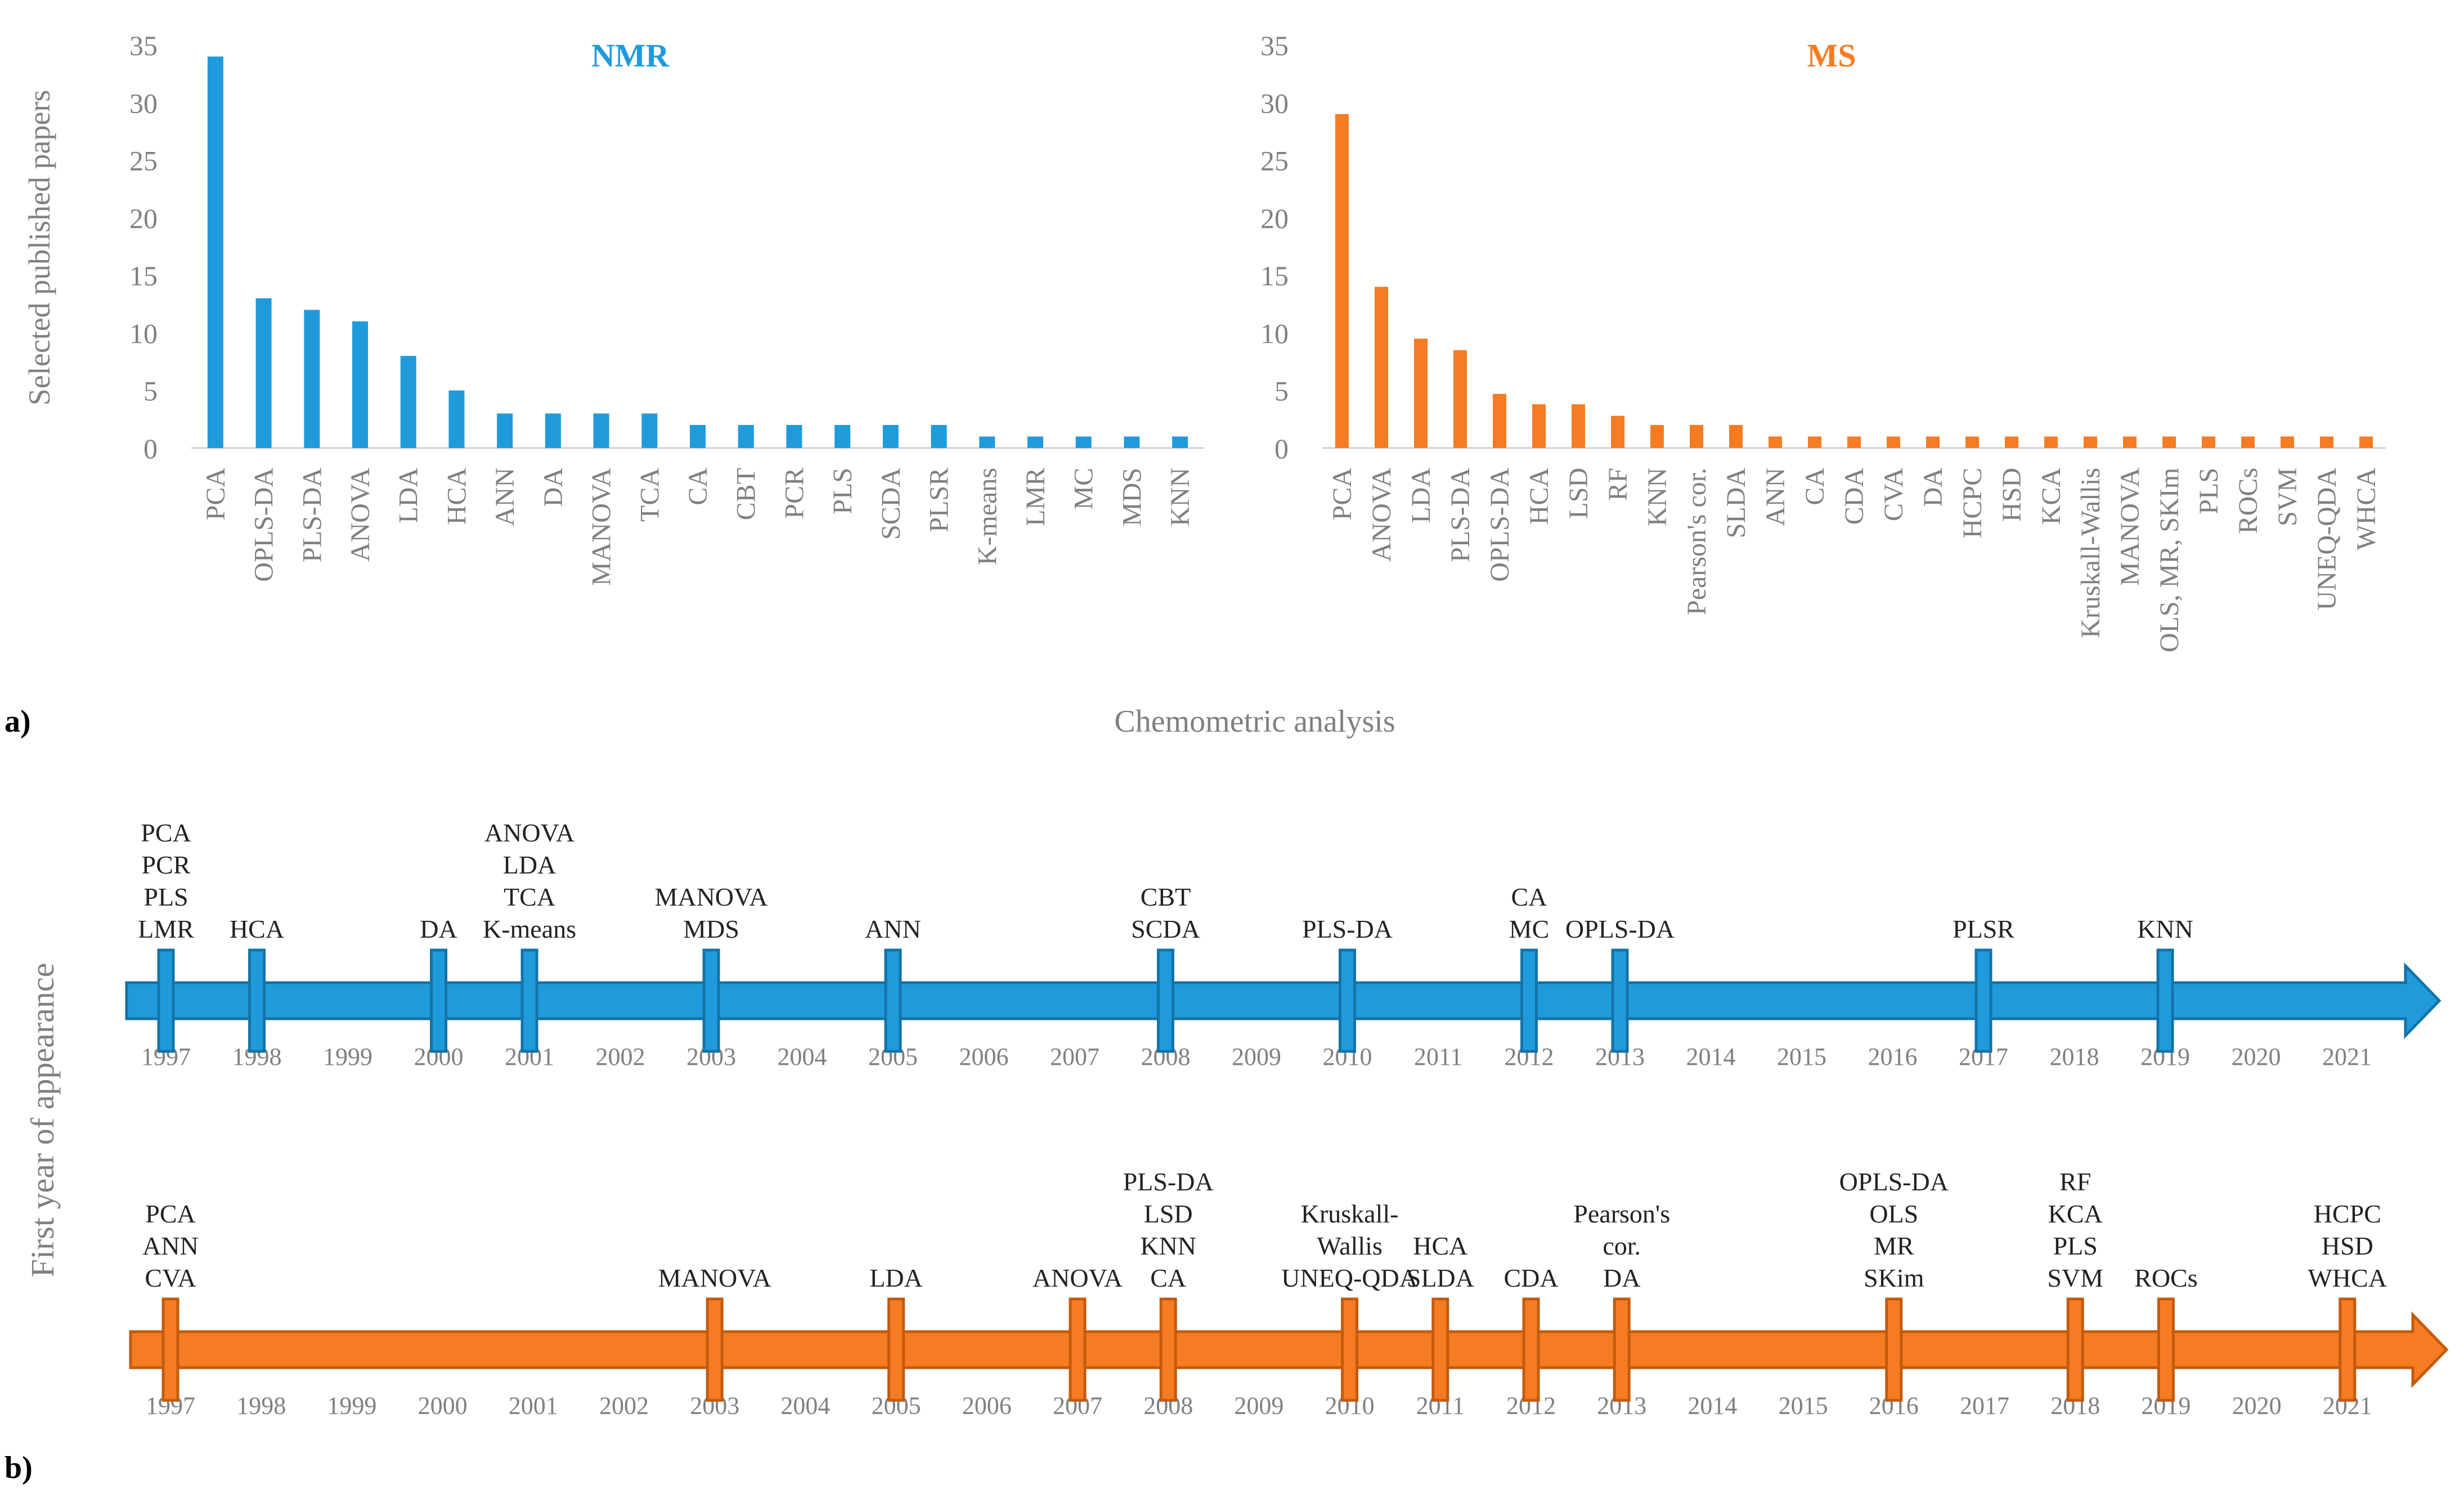 Image resolution: width=2464 pixels, height=1496 pixels. I want to click on x-tick-label: LSD, so click(1579, 493).